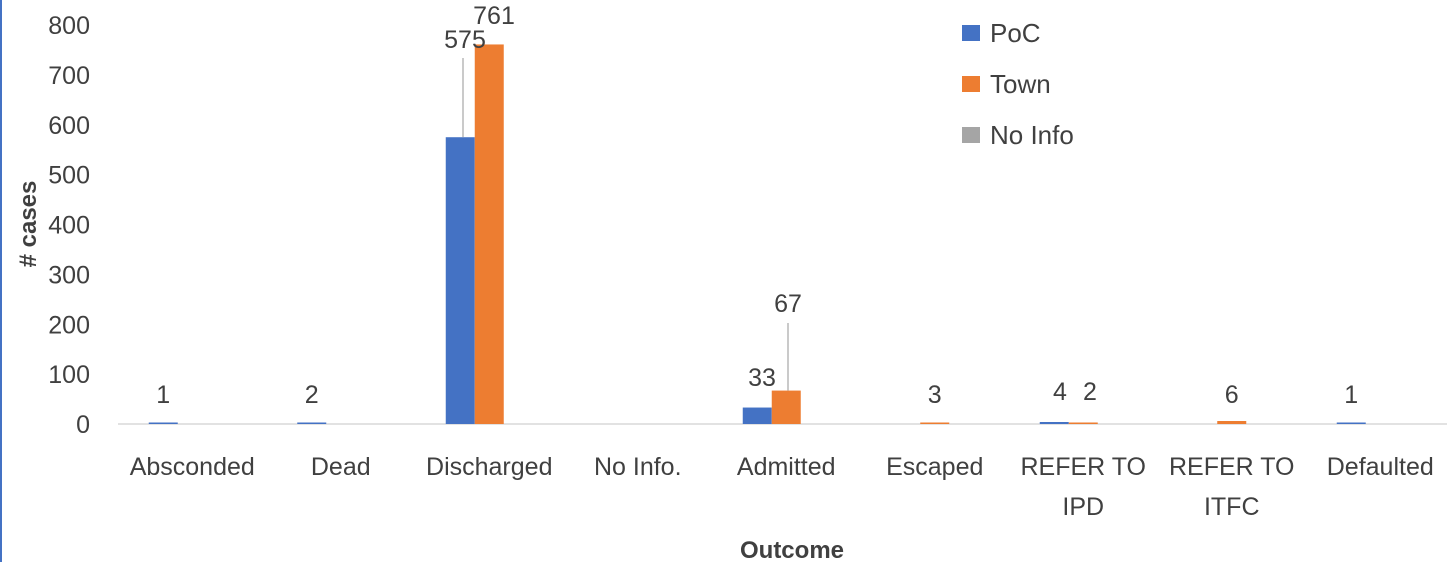 This screenshot has width=1447, height=567. Describe the element at coordinates (494, 16) in the screenshot. I see `data-label: 761` at that location.